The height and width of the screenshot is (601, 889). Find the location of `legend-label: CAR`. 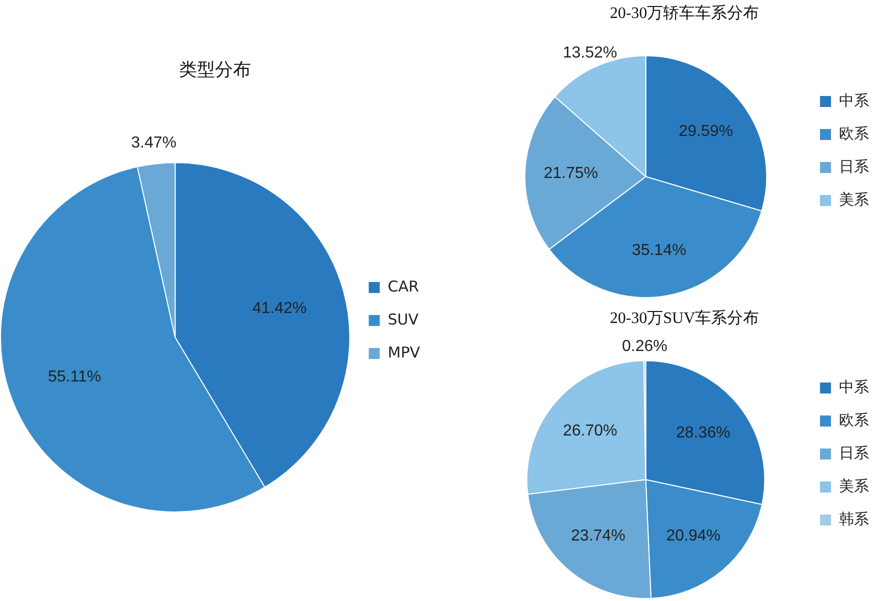

legend-label: CAR is located at coordinates (403, 286).